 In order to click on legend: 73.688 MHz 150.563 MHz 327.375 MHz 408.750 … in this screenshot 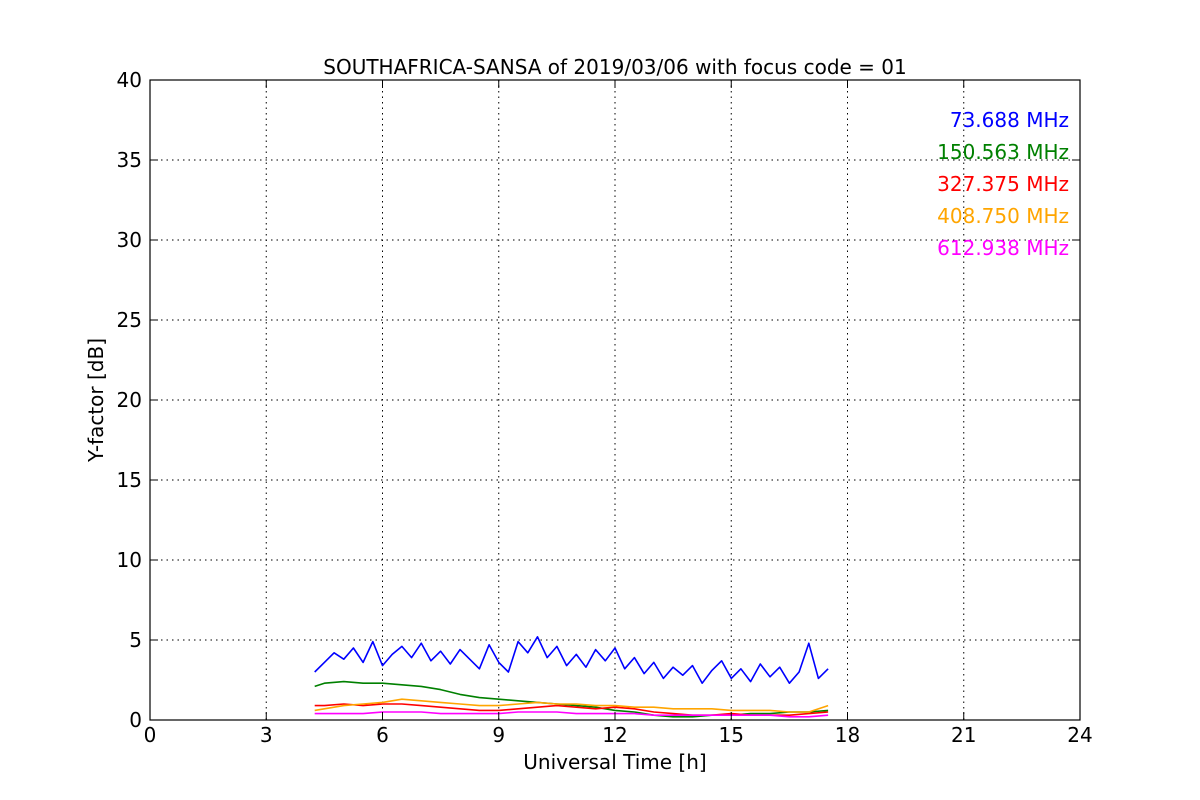, I will do `click(1003, 184)`.